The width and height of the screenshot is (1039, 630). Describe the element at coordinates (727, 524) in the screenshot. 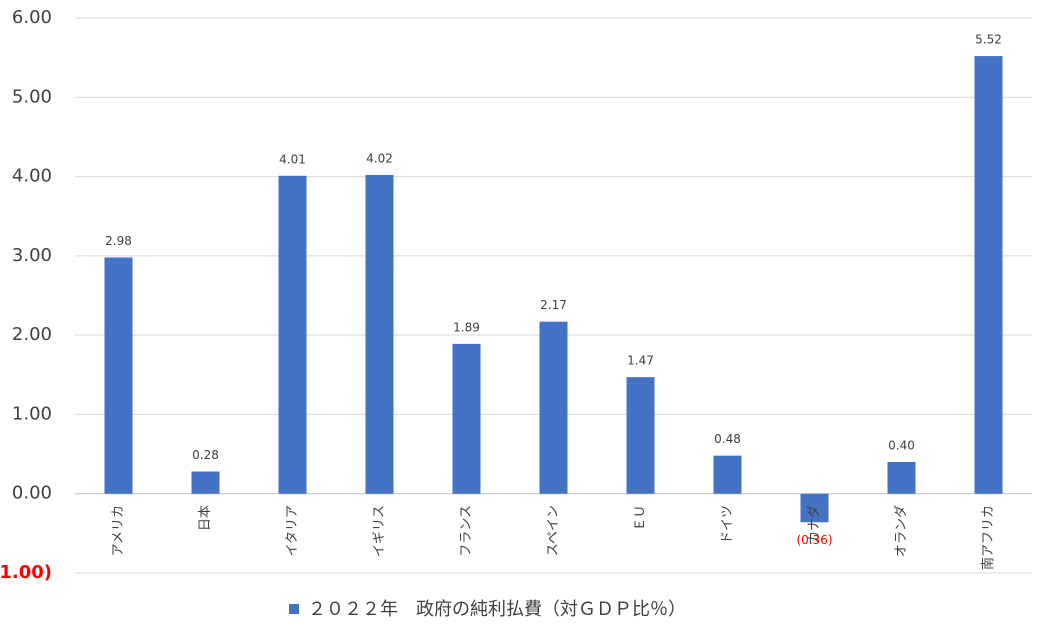

I see `x-tick-label: ドイツ` at that location.